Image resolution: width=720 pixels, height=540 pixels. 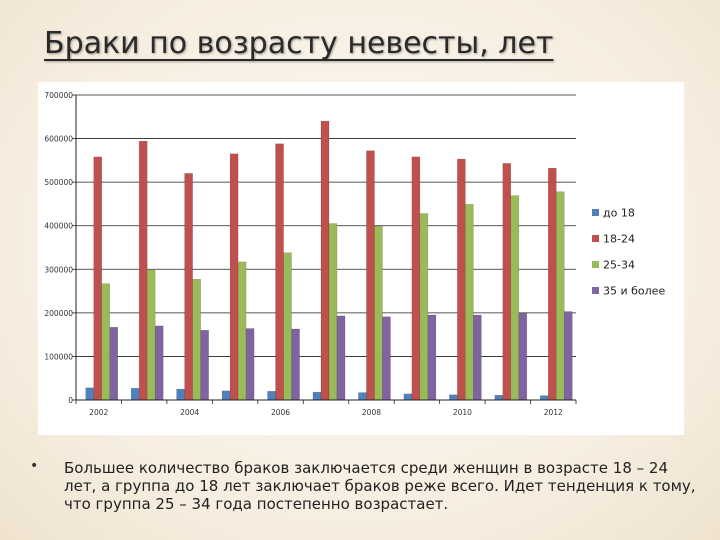 What do you see at coordinates (553, 412) in the screenshot?
I see `x-tick-label: 2012` at bounding box center [553, 412].